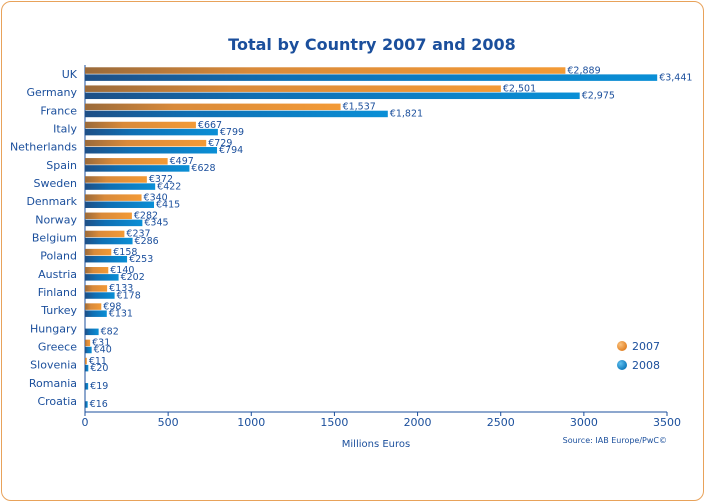 Image resolution: width=707 pixels, height=504 pixels. I want to click on value-label-2007: €729, so click(220, 143).